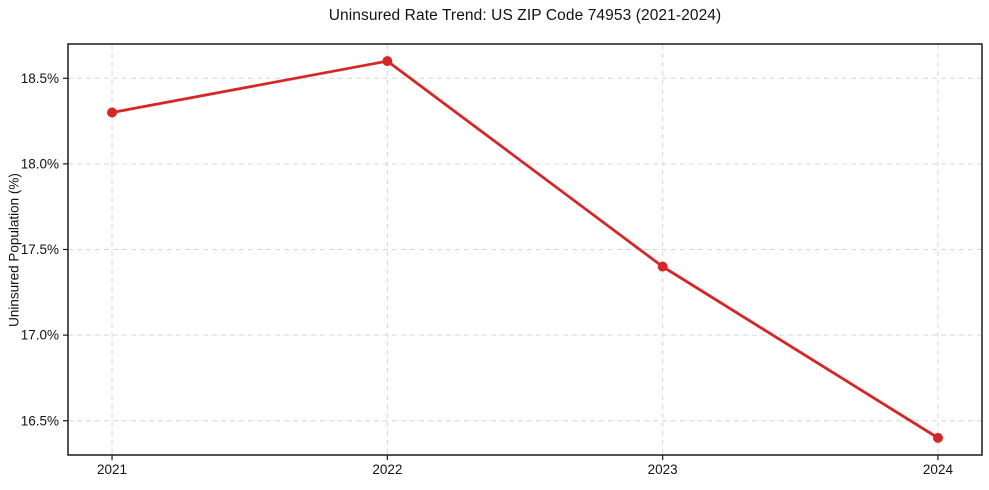  What do you see at coordinates (40, 78) in the screenshot?
I see `y-tick-label: 18.5%` at bounding box center [40, 78].